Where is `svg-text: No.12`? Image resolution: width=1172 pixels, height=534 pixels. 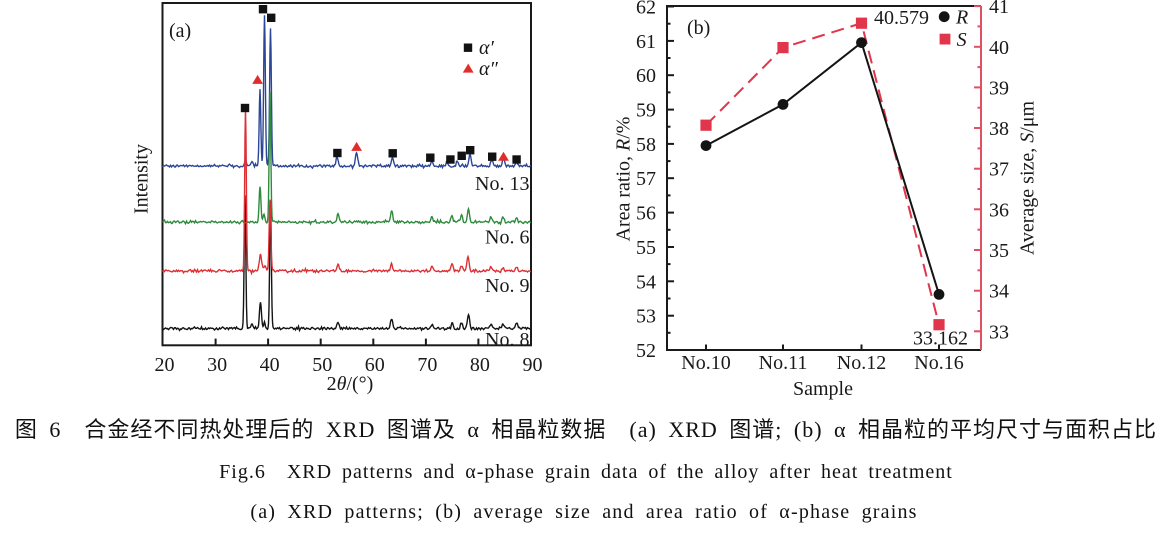
svg-text: No.12 is located at coordinates (861, 363).